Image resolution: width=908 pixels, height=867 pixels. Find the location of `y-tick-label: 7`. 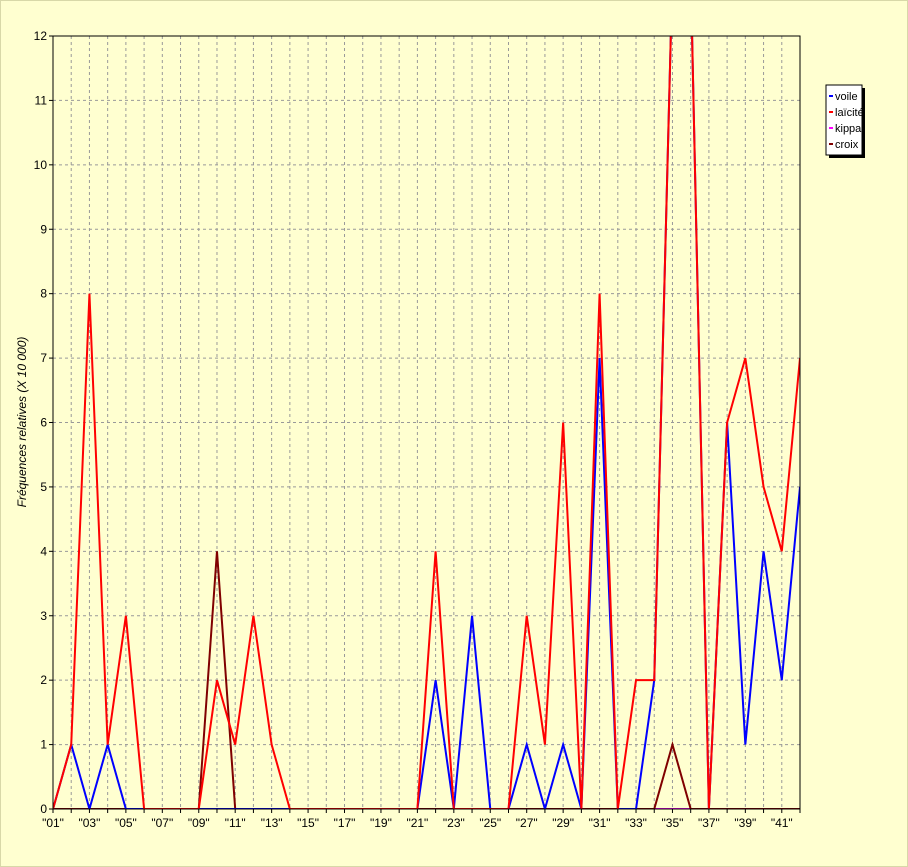

y-tick-label: 7 is located at coordinates (43, 358).